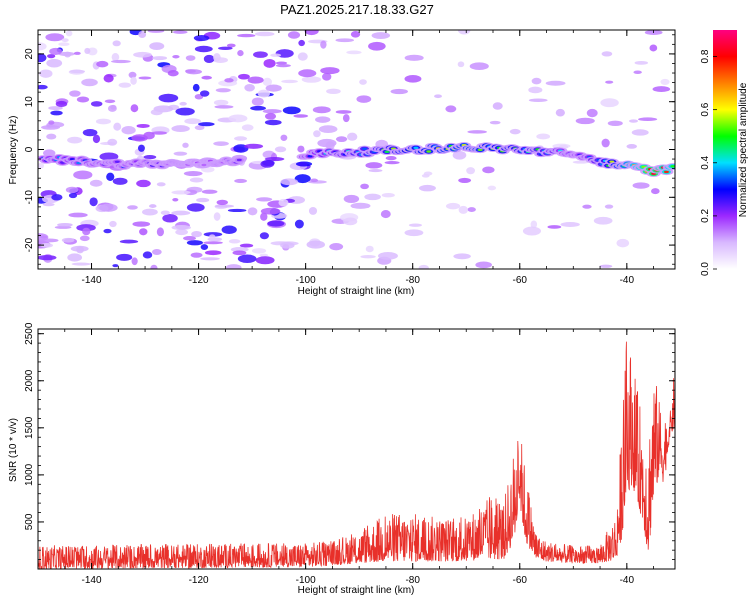  I want to click on snr-x-tick-label: -60, so click(520, 580).